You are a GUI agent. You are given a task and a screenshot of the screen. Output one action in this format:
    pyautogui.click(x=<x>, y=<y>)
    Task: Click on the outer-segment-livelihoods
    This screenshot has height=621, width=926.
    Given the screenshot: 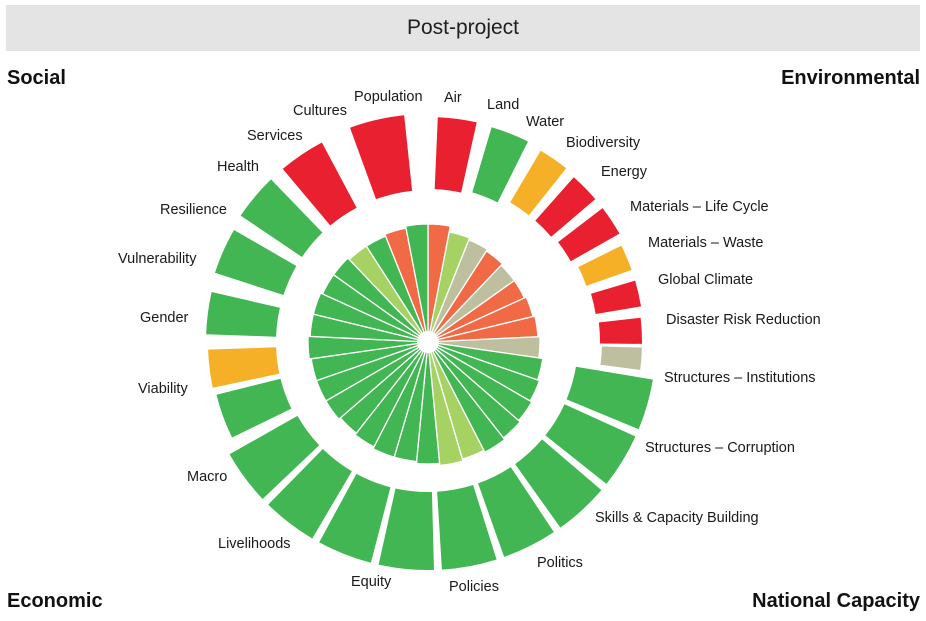 What is the action you would take?
    pyautogui.click(x=355, y=518)
    